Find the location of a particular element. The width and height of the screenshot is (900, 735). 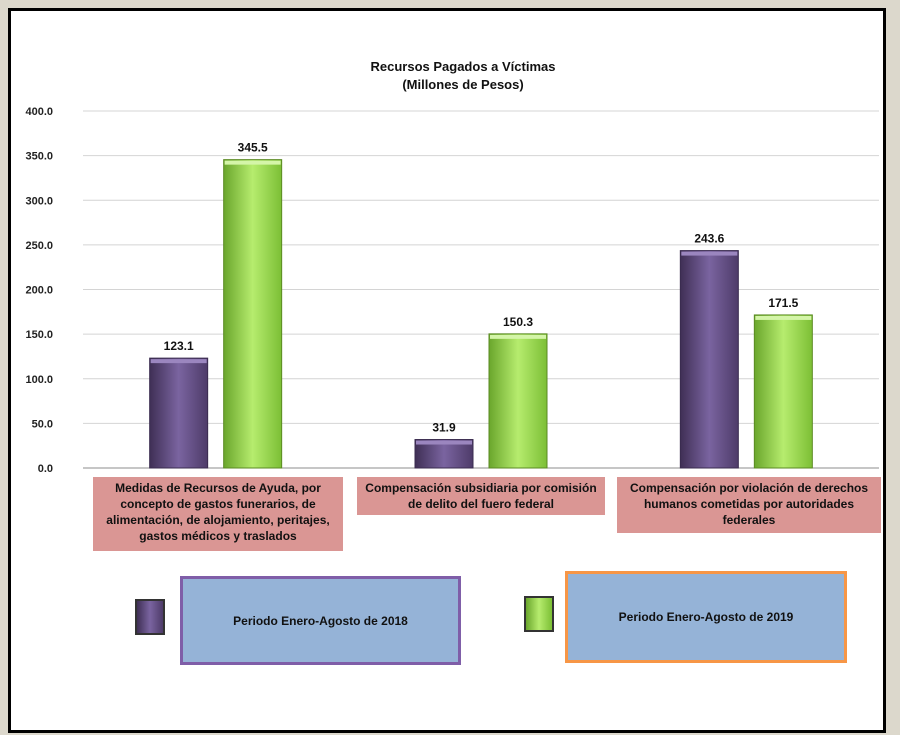

data-label: 150.3 is located at coordinates (518, 322).